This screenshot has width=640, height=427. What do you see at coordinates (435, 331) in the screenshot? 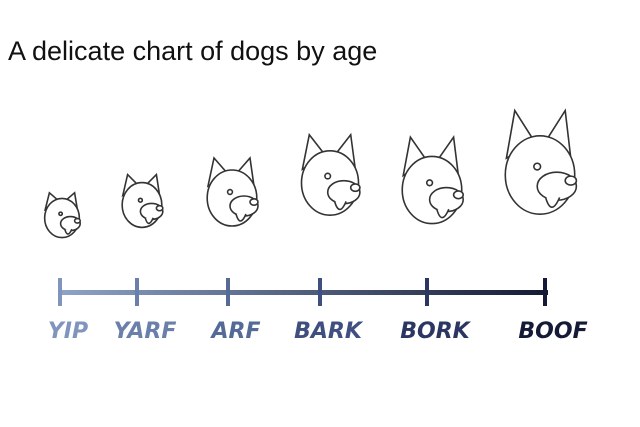
I see `age-label: BORK` at bounding box center [435, 331].